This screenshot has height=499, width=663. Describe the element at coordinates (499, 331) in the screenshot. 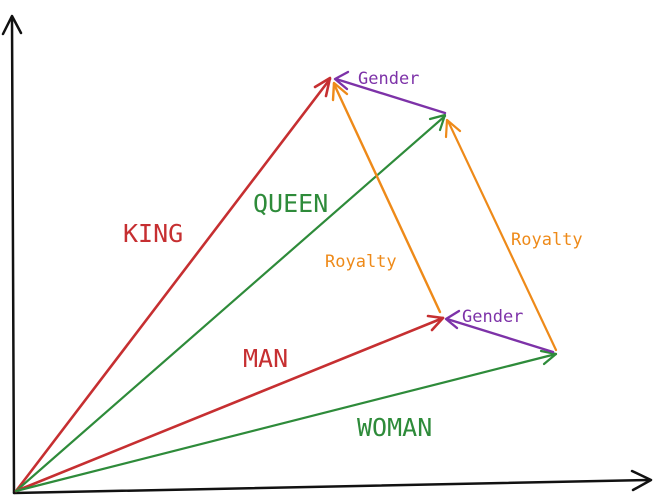

I see `gender-vector-bottom` at that location.